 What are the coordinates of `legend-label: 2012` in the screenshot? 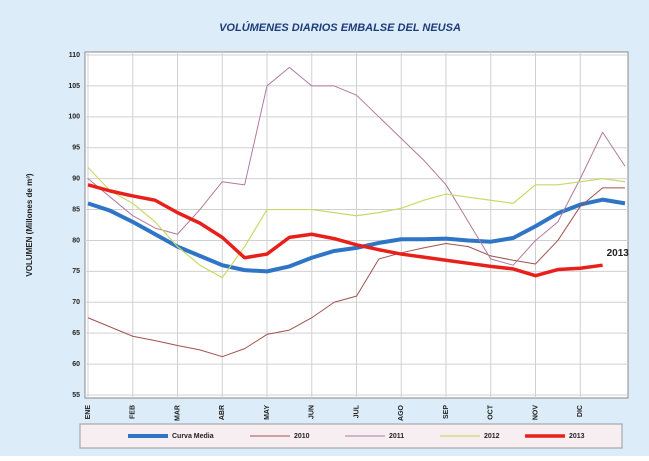 It's located at (492, 436).